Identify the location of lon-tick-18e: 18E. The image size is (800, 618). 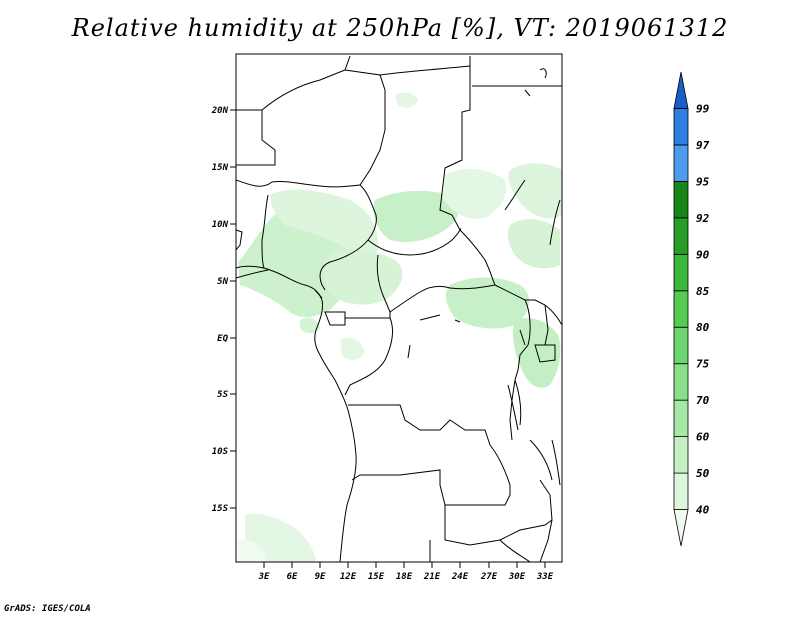
(404, 577).